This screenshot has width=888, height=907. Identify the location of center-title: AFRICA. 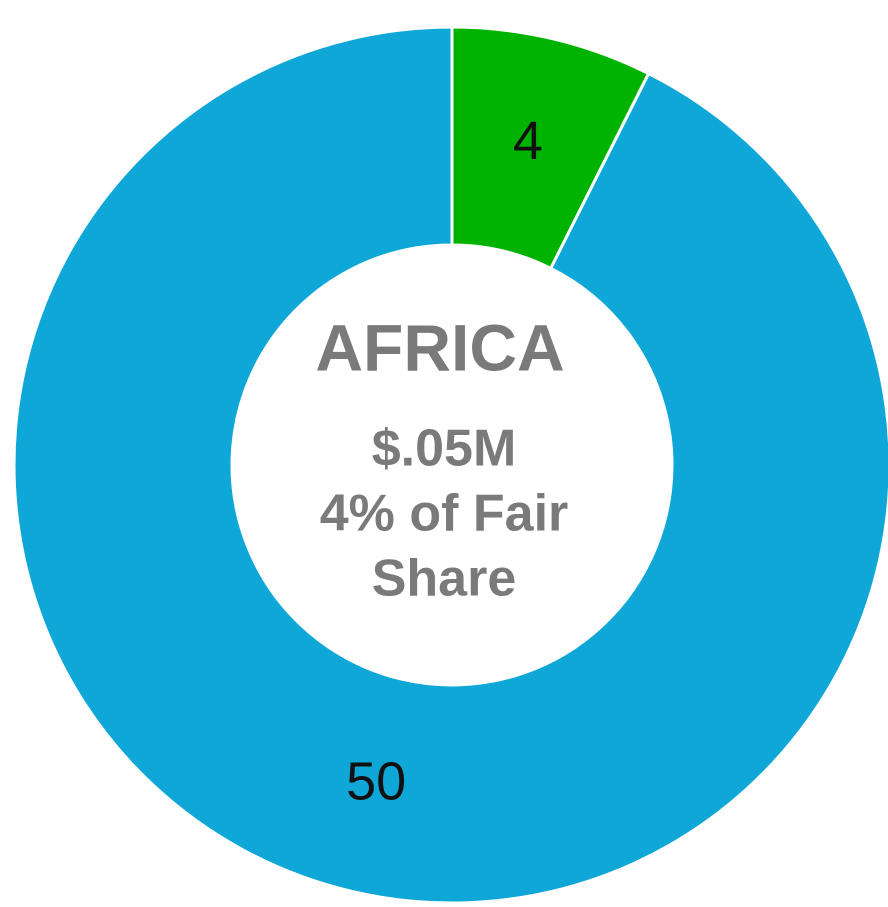
(439, 347).